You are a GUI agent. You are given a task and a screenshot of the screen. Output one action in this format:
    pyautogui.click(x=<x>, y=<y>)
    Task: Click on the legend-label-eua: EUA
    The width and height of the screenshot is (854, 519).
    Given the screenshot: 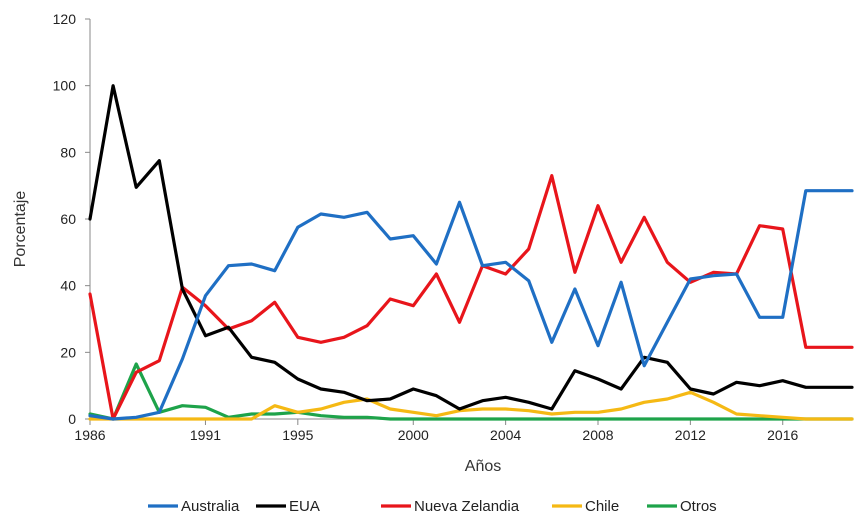 What is the action you would take?
    pyautogui.click(x=304, y=506)
    